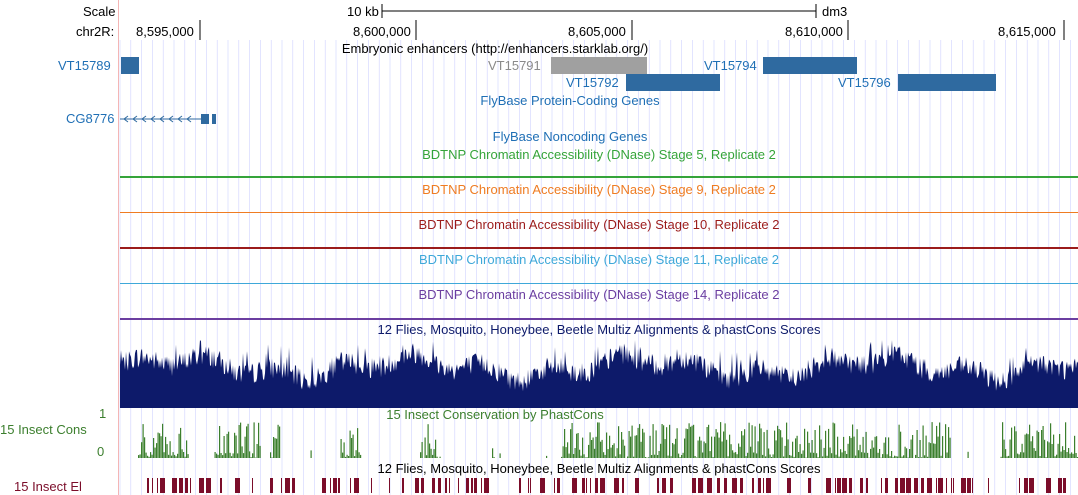 The height and width of the screenshot is (495, 1078). Describe the element at coordinates (608, 440) in the screenshot. I see `insect-cons-graph` at that location.